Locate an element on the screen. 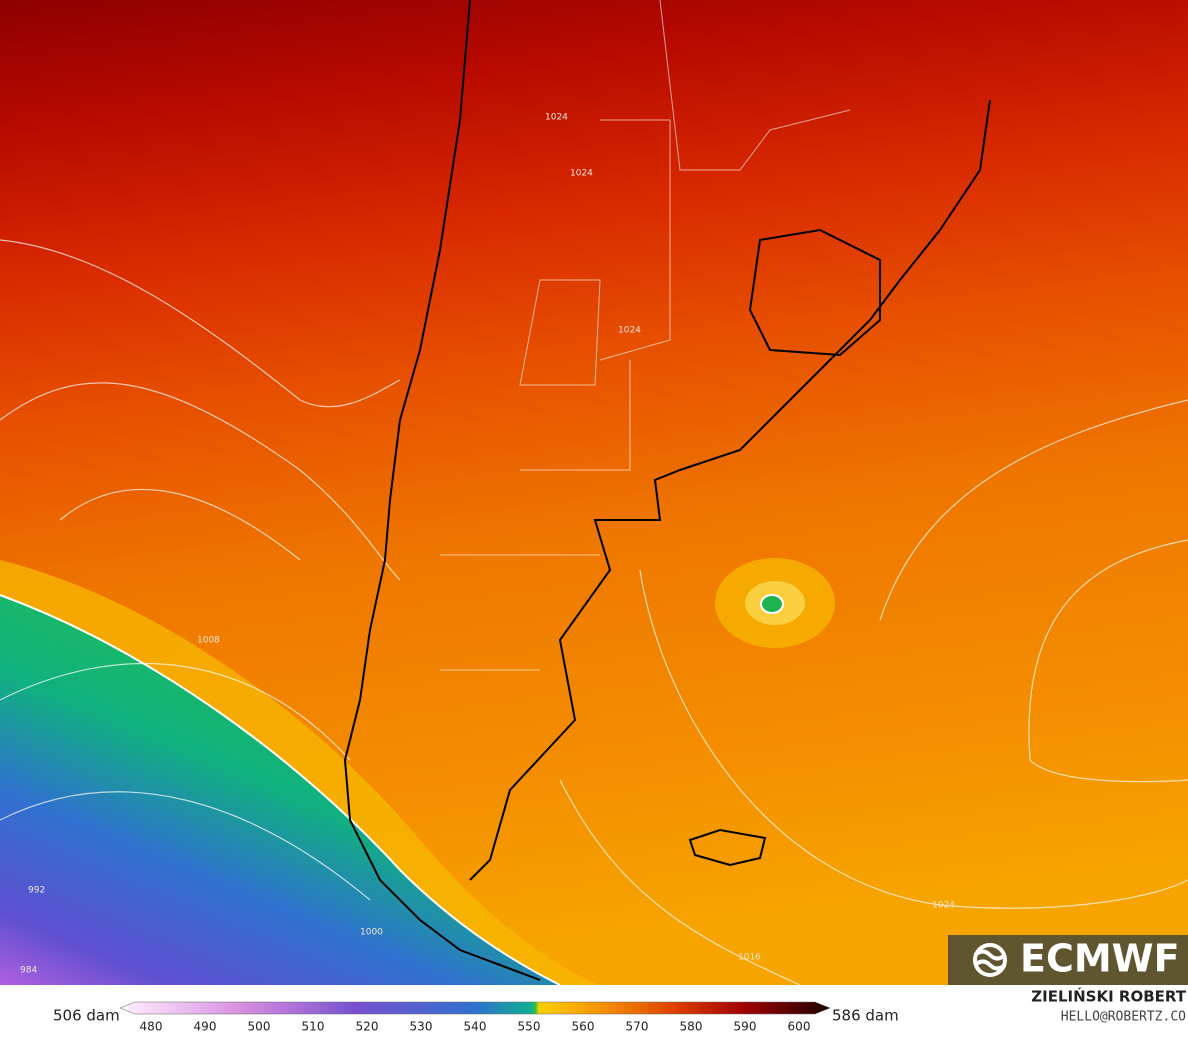 This screenshot has height=1039, width=1188. colorbar-tick-label: 510 is located at coordinates (313, 1027).